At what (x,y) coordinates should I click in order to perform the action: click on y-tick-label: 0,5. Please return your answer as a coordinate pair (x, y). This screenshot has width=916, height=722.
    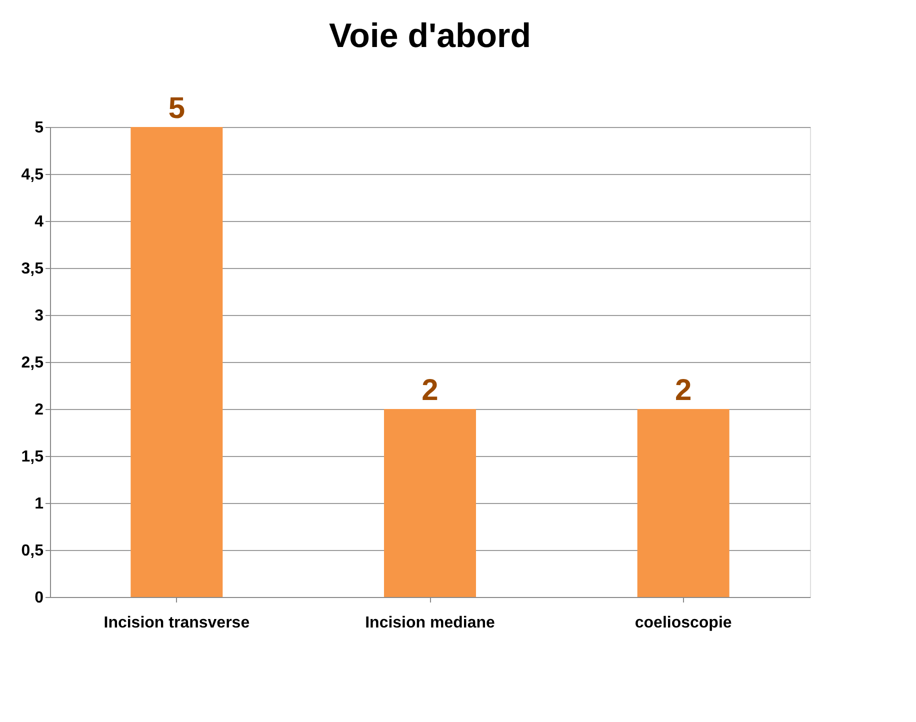
    Looking at the image, I should click on (32, 551).